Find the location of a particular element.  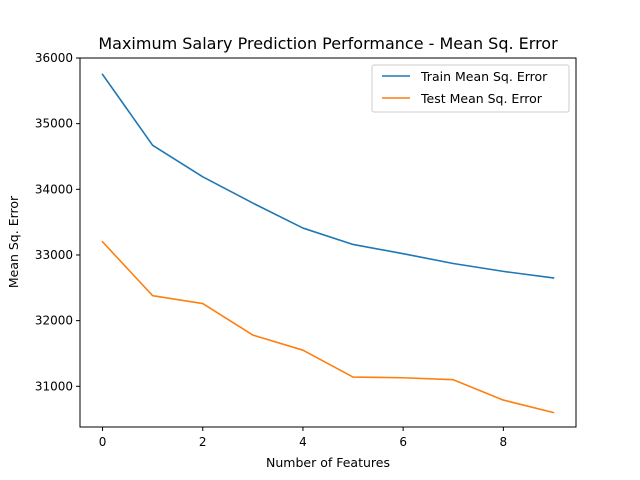

y-tick-label: 33000 is located at coordinates (54, 255).